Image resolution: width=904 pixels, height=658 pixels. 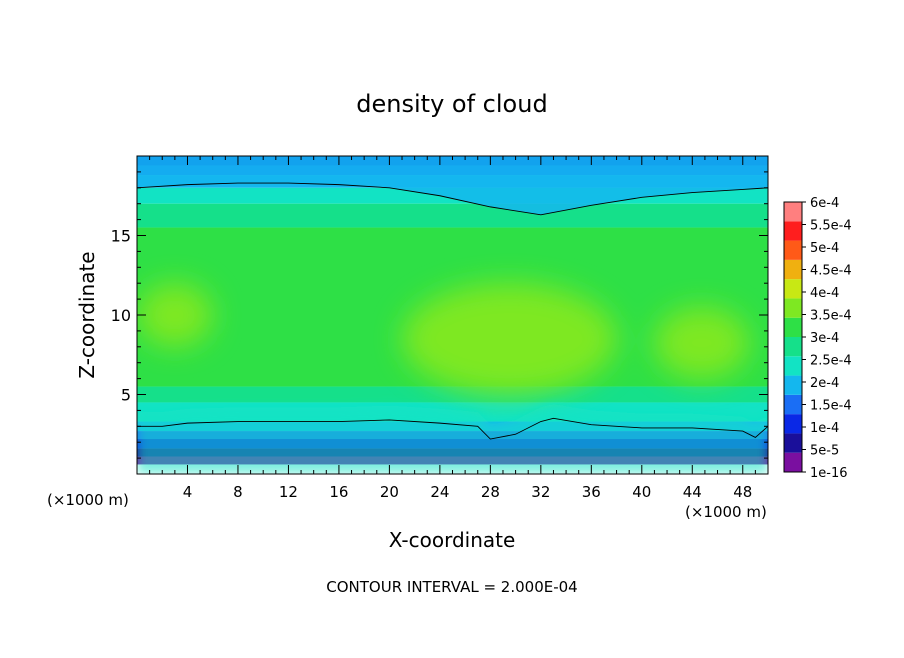 What do you see at coordinates (831, 406) in the screenshot?
I see `colorbar-label: 1.5e-4` at bounding box center [831, 406].